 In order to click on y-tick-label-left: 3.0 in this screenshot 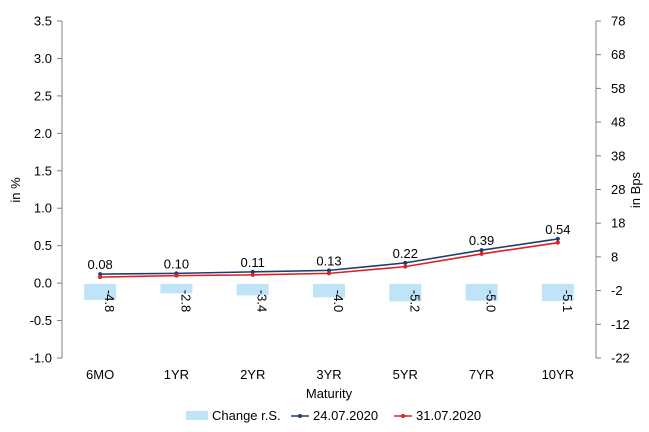, I will do `click(43, 58)`.